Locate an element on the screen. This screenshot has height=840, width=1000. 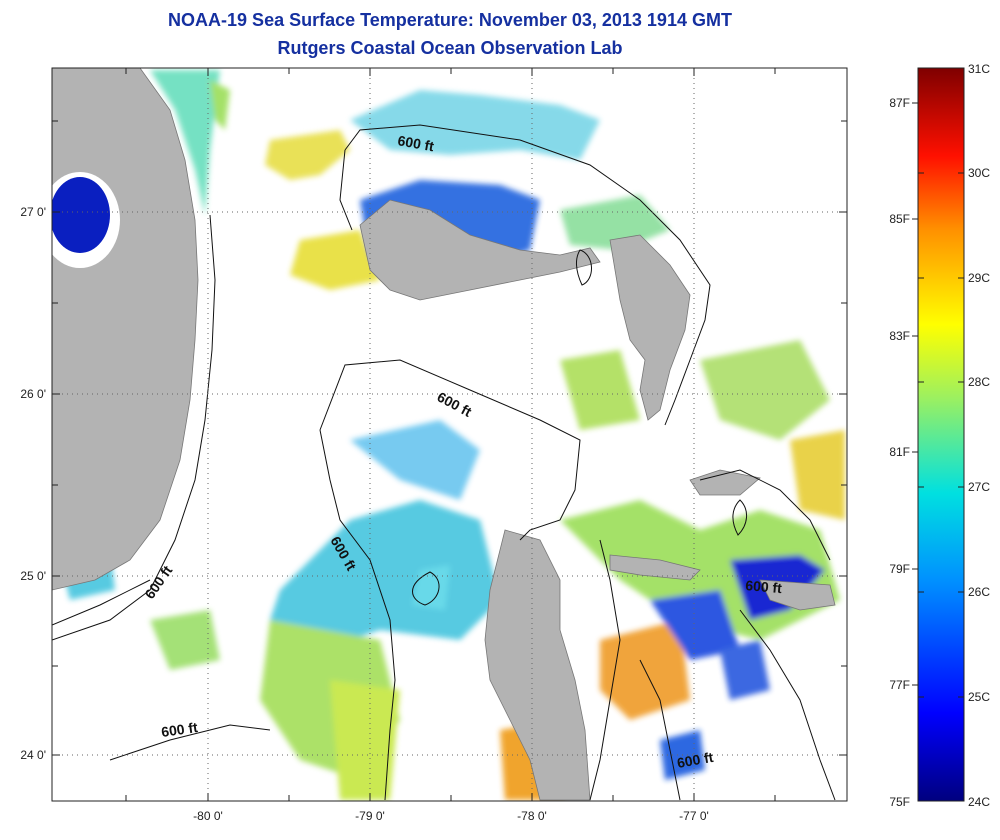
y-tick-label: 26 0' is located at coordinates (33, 394).